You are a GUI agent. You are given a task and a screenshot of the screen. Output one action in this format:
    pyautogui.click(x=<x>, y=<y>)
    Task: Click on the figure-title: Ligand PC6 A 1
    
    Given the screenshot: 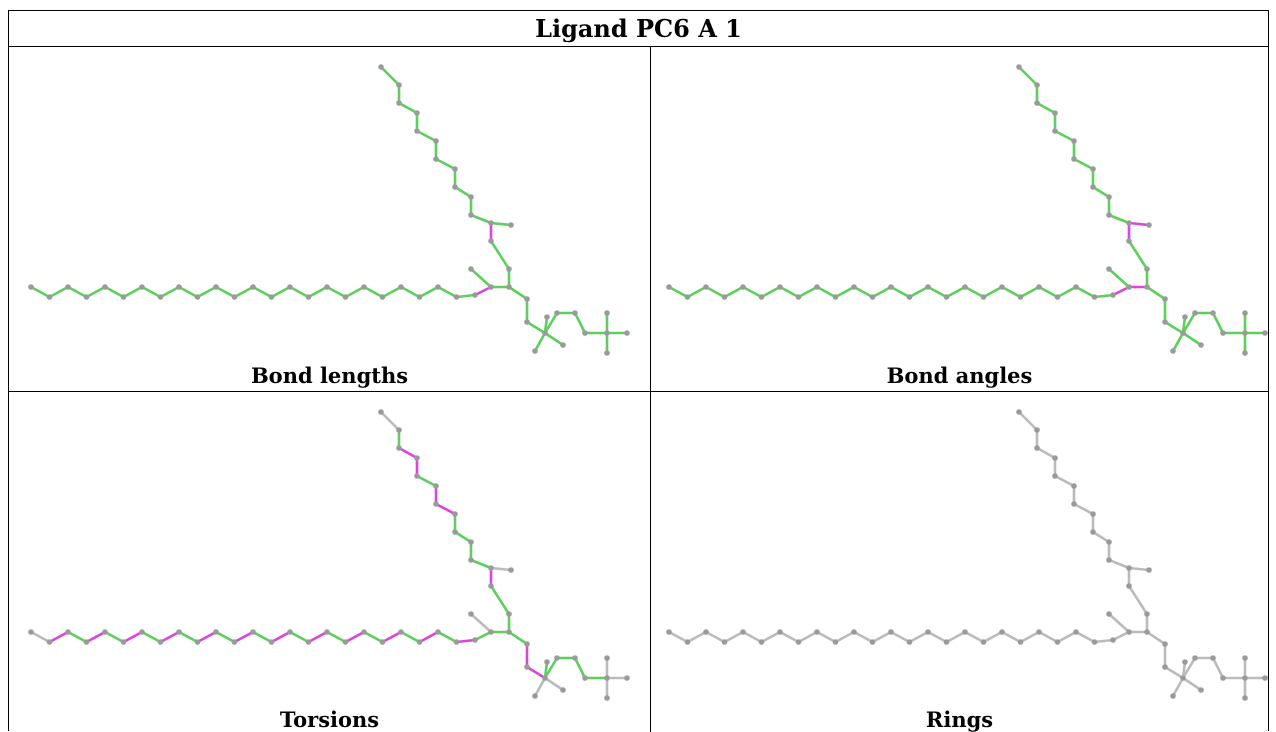 What is the action you would take?
    pyautogui.click(x=638, y=28)
    